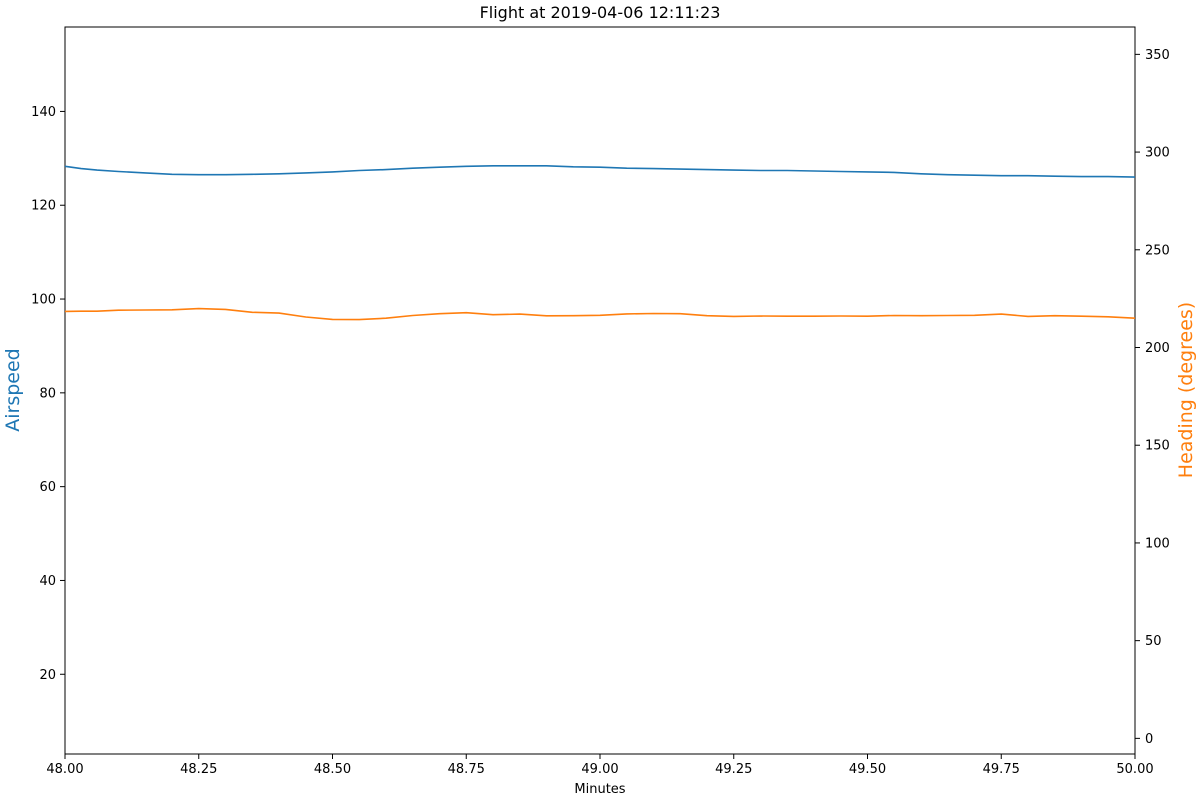 The height and width of the screenshot is (800, 1200). What do you see at coordinates (1157, 348) in the screenshot?
I see `y-right-tick-label: 200` at bounding box center [1157, 348].